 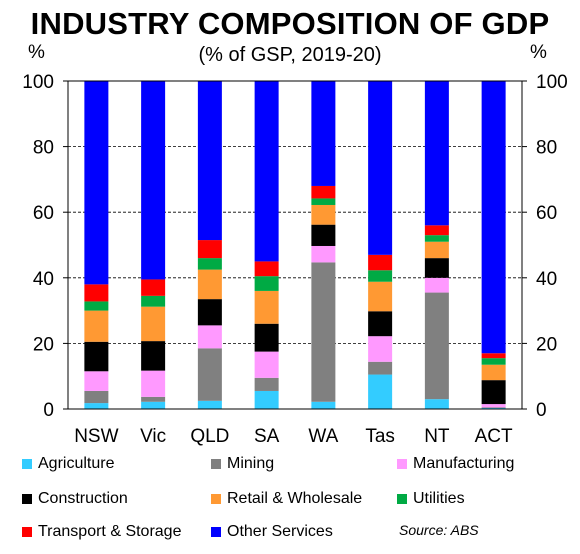 I want to click on x-tick-label: ACT, so click(x=494, y=436).